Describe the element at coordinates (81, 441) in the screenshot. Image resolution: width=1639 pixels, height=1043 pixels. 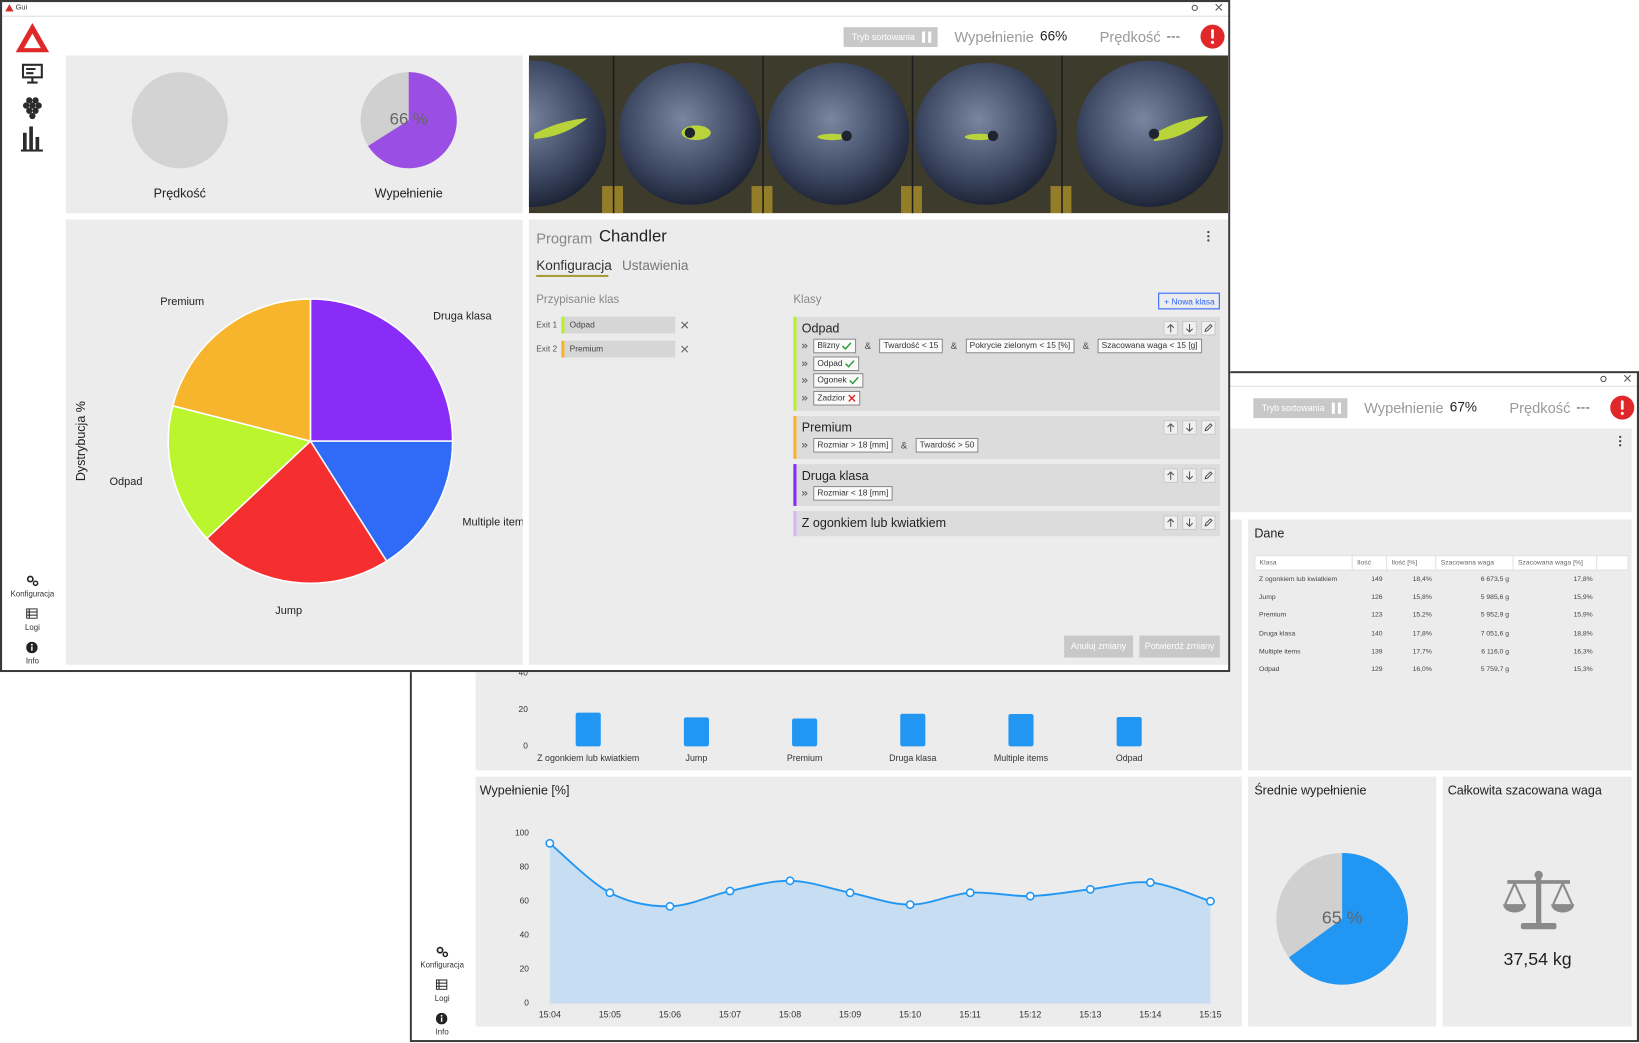
I see `y-axis-label: Dystrybucja %` at that location.